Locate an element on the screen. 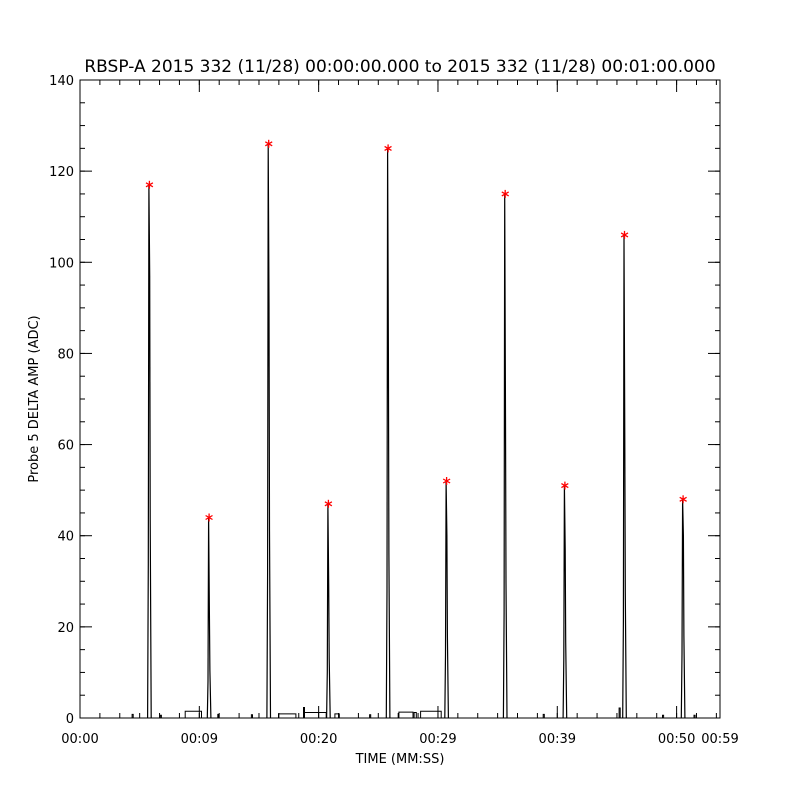 This screenshot has height=800, width=800. x-axis-label: TIME (MM:SS) is located at coordinates (400, 759).